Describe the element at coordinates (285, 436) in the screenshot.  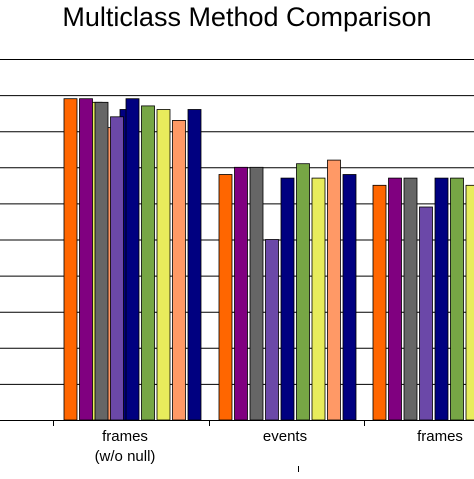
I see `x-tick-label: events` at that location.